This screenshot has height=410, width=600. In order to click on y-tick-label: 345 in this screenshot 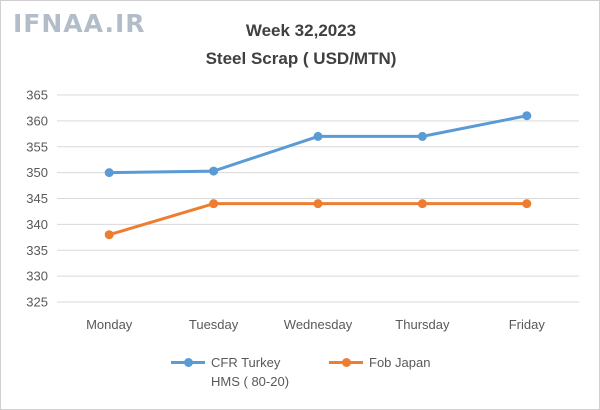, I will do `click(37, 198)`.